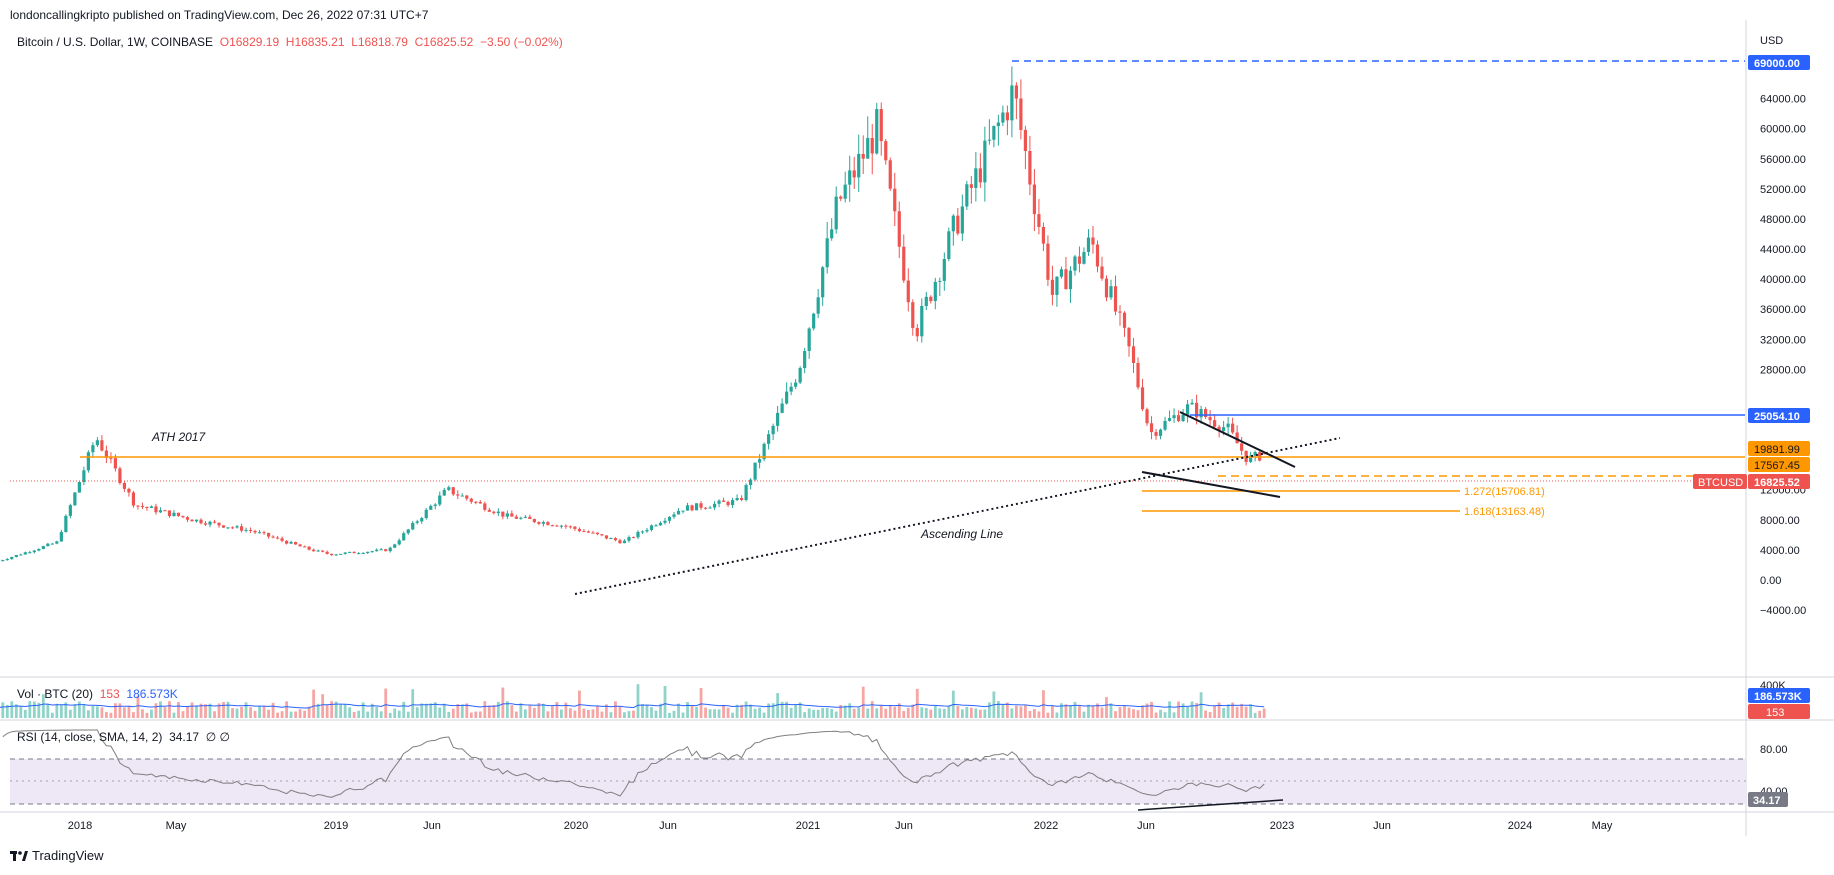  Describe the element at coordinates (1520, 826) in the screenshot. I see `time-axis-label: 2024` at that location.